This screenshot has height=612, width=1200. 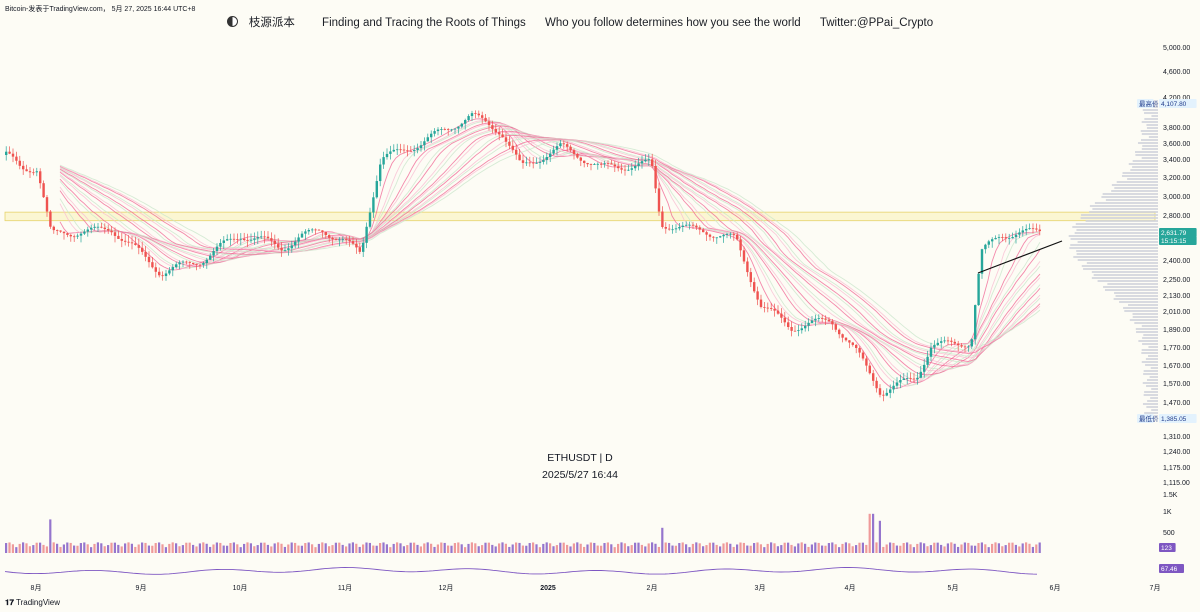 I want to click on x-tick-label: 6月, so click(x=1055, y=588).